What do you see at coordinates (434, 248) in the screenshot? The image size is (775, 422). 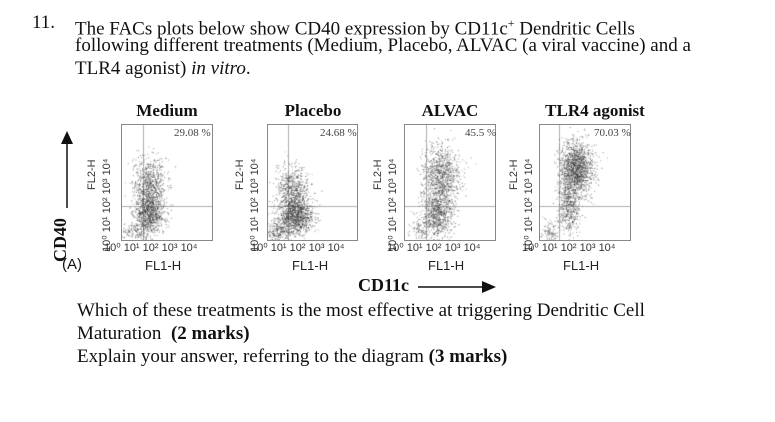 I see `plot-xticks-alvac: 10⁰ 10¹ 10² 10³ 10⁴` at bounding box center [434, 248].